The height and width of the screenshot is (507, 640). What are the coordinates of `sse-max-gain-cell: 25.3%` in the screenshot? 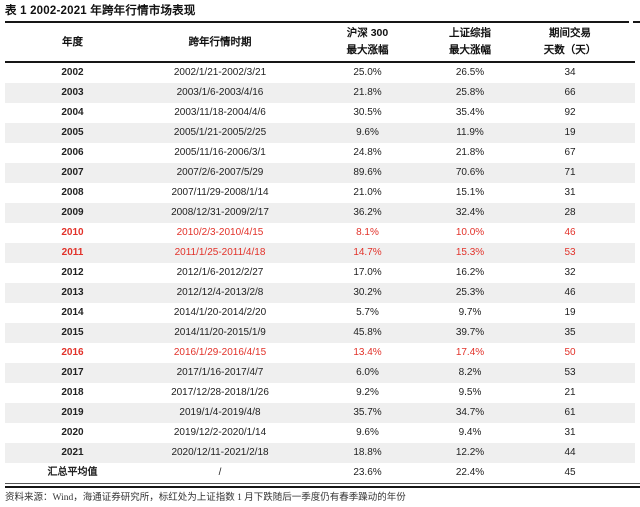 It's located at (470, 292).